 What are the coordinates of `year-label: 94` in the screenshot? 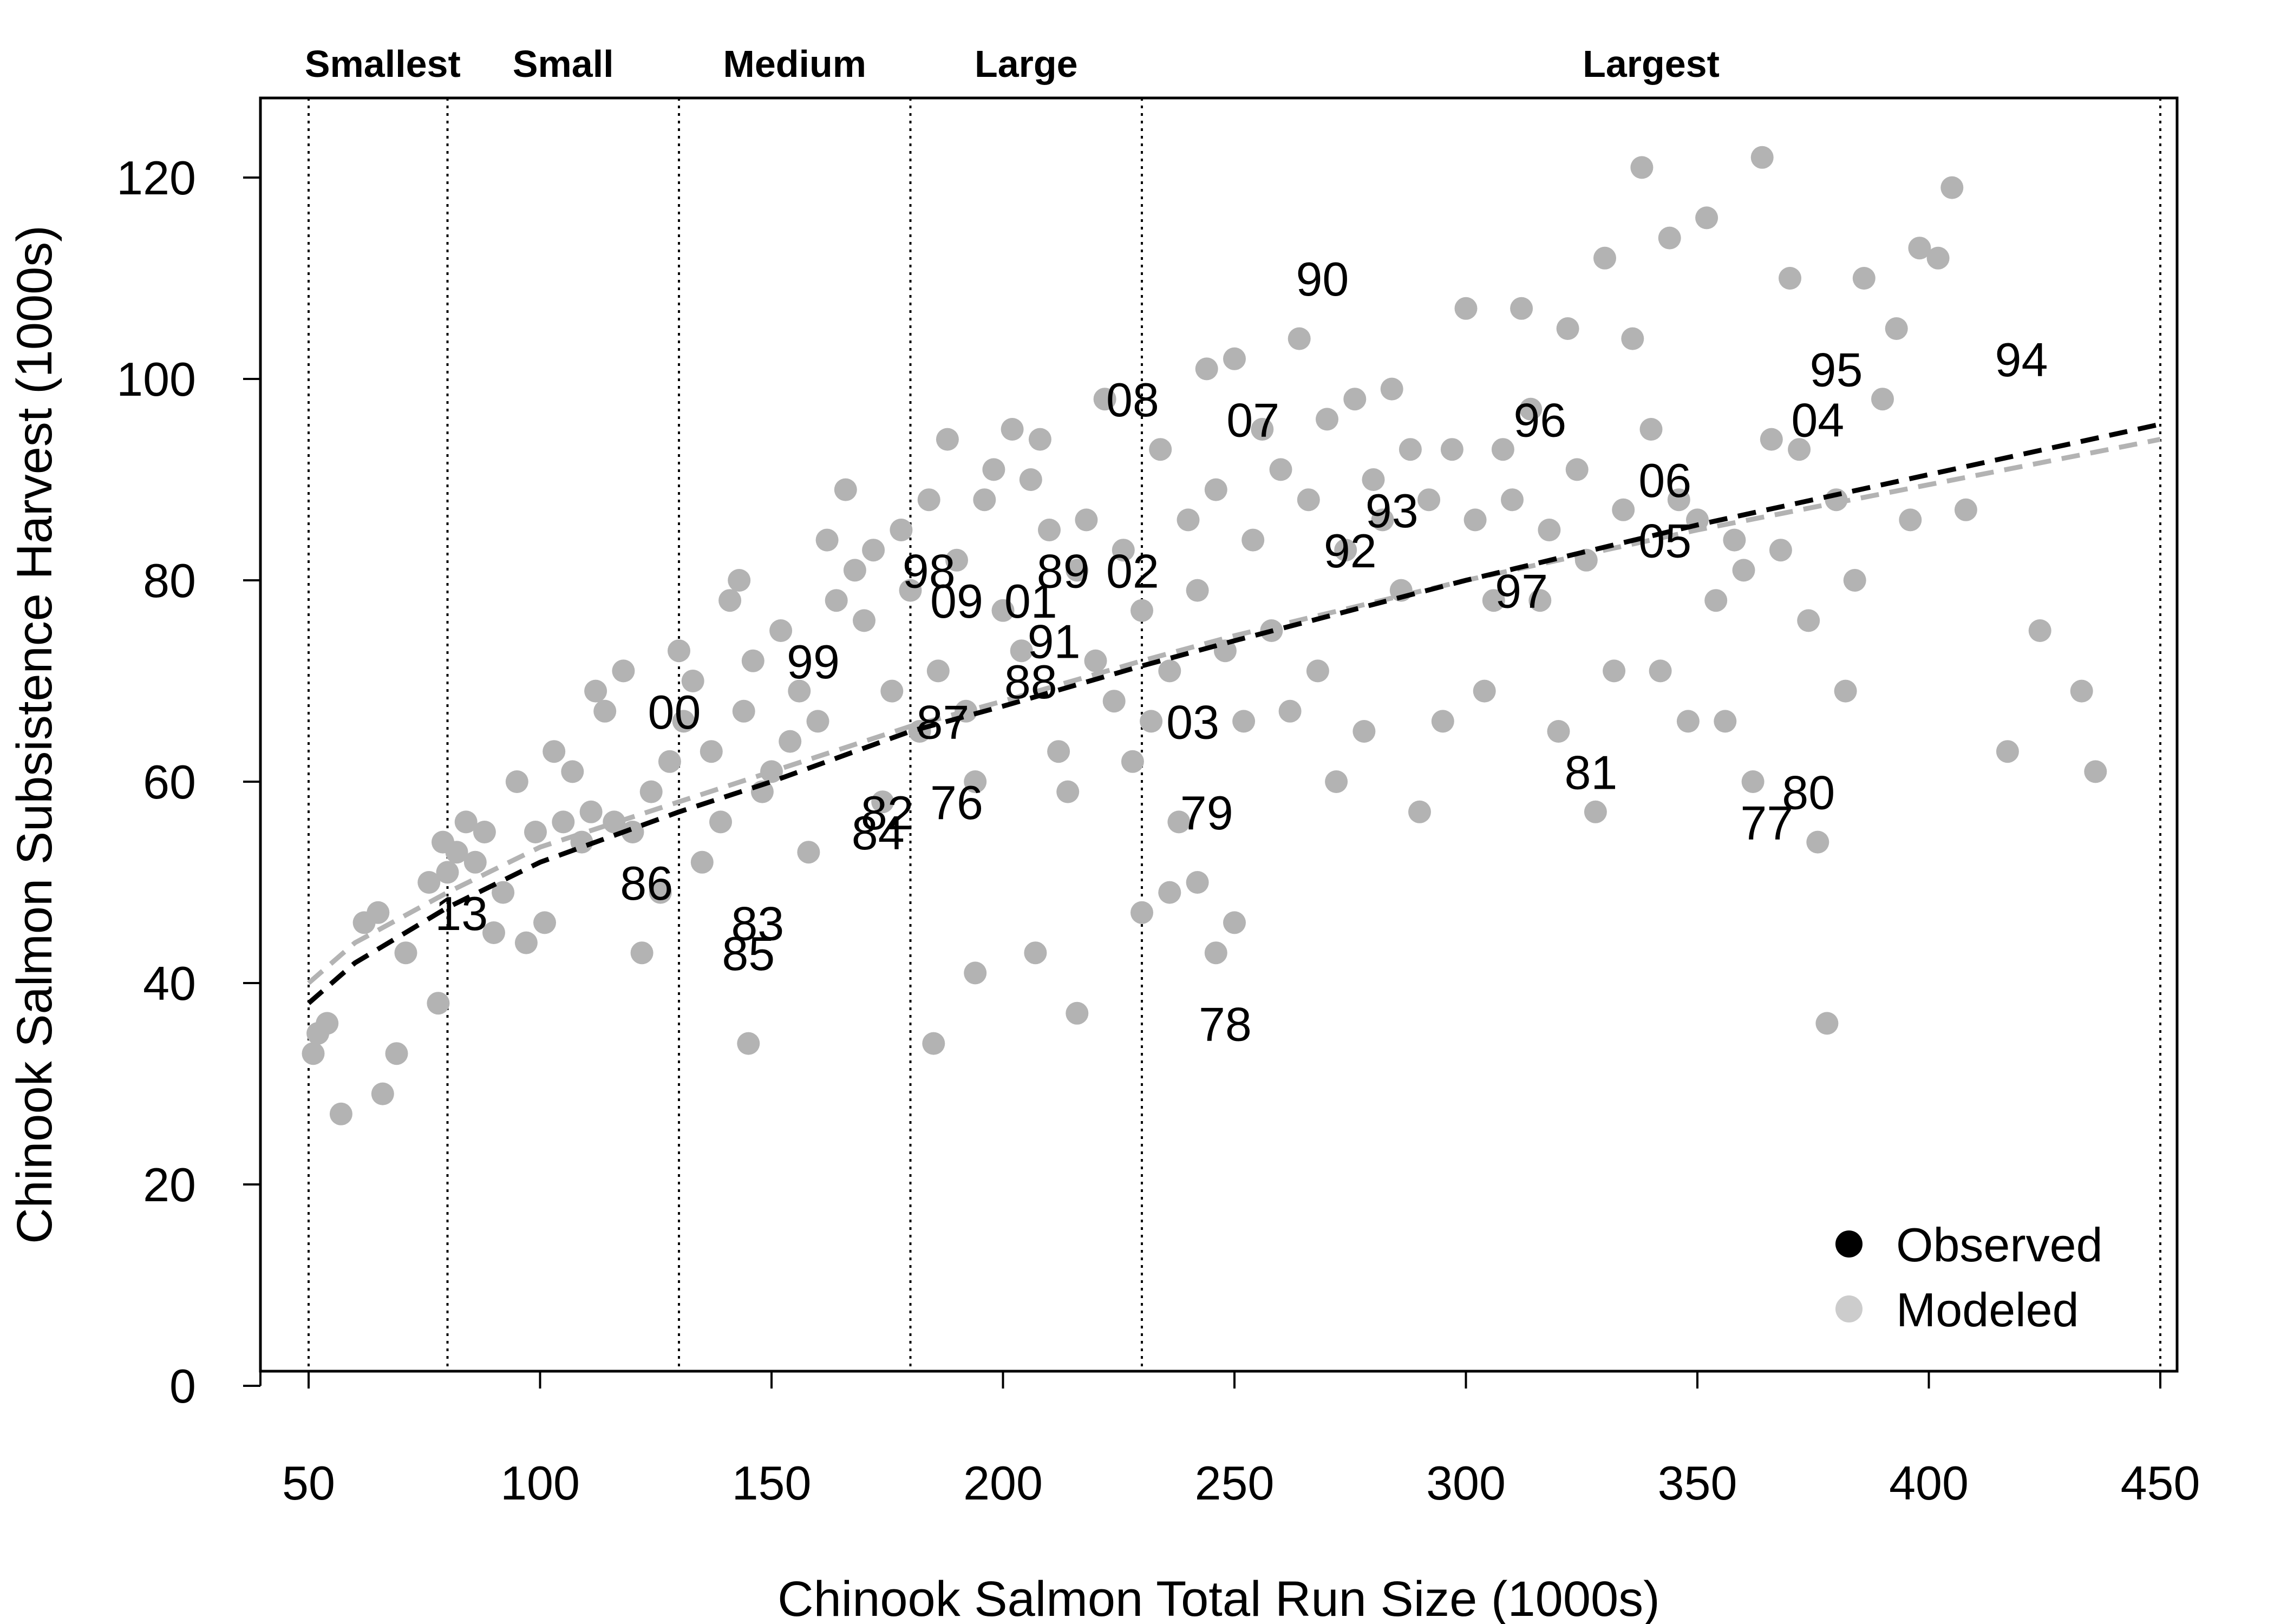 It's located at (2022, 360).